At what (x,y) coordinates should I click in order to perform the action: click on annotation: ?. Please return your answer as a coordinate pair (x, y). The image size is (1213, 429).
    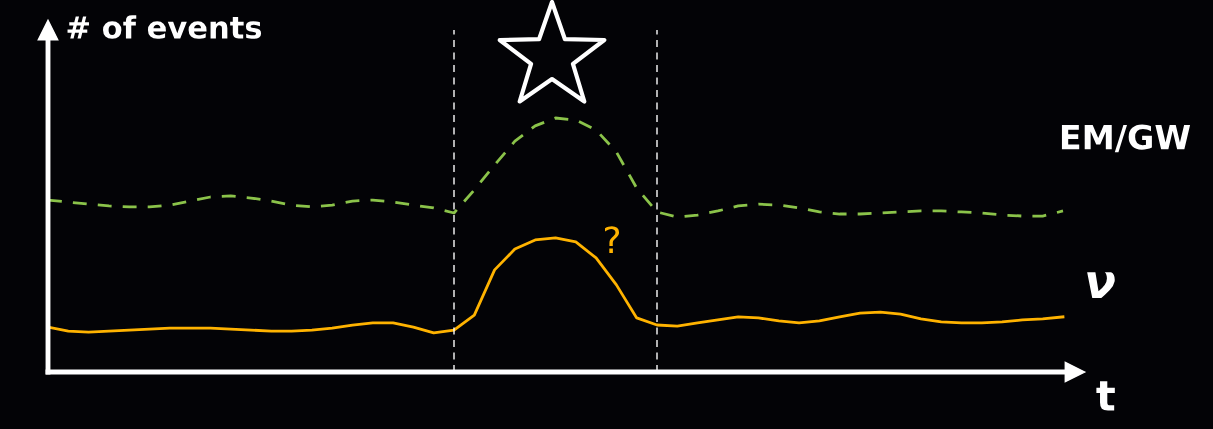
    Looking at the image, I should click on (612, 239).